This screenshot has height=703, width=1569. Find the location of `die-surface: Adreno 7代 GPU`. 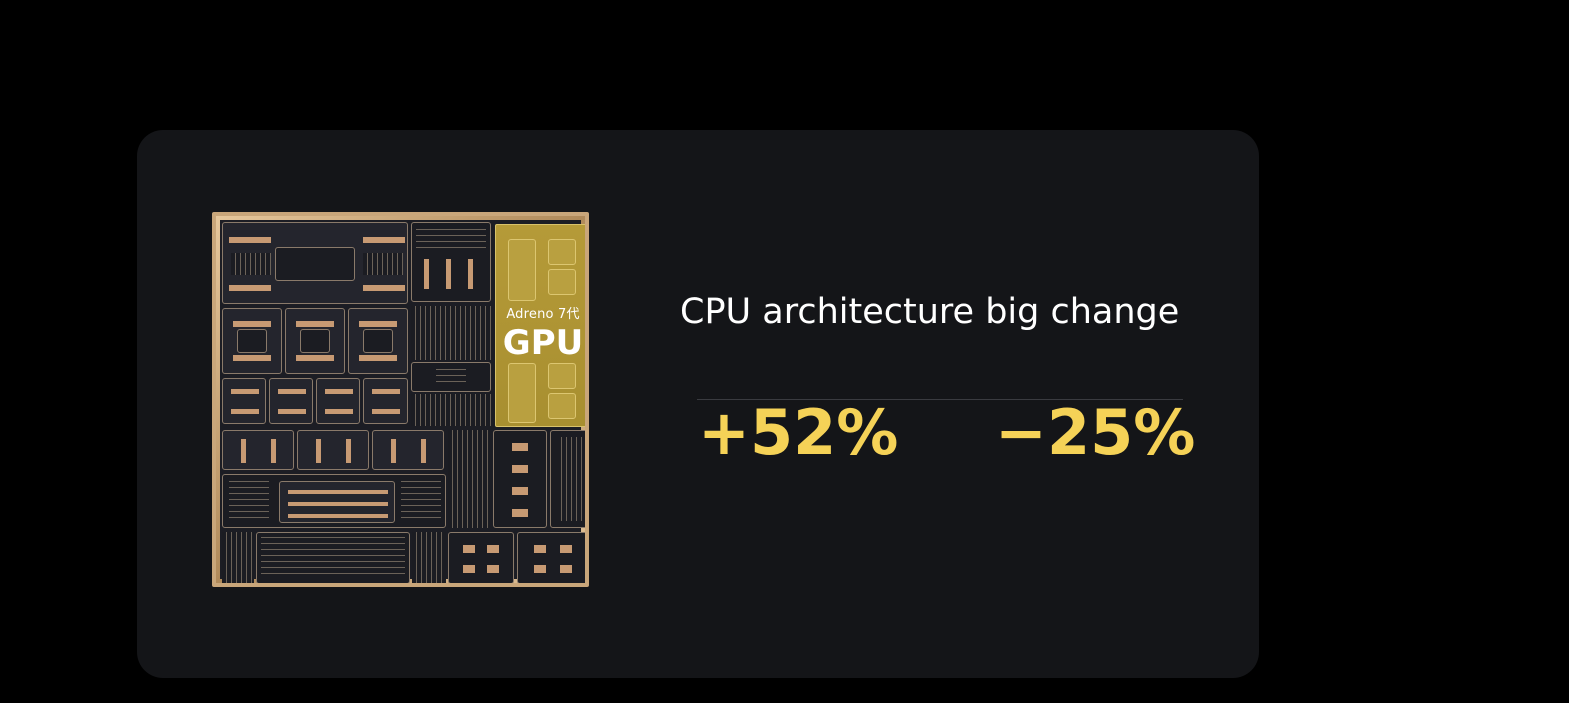

die-surface: Adreno 7代 GPU is located at coordinates (402, 401).